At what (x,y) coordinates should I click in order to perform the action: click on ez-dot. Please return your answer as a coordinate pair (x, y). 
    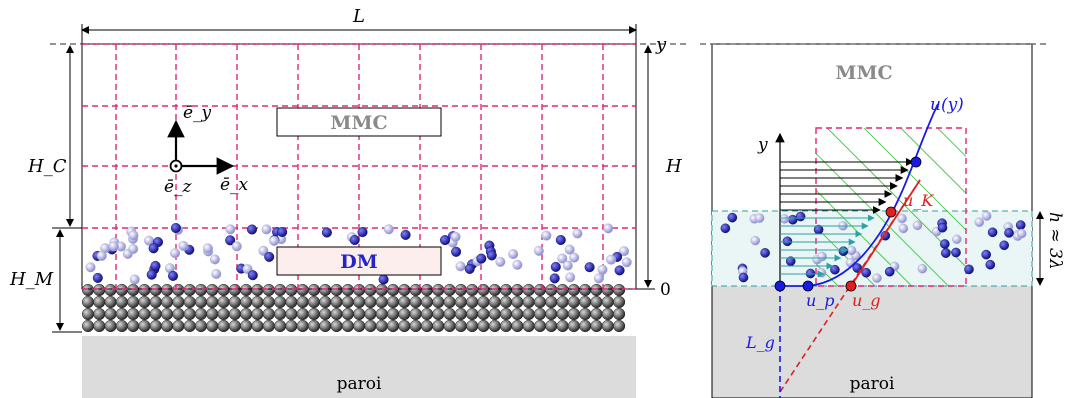
    Looking at the image, I should click on (176, 166).